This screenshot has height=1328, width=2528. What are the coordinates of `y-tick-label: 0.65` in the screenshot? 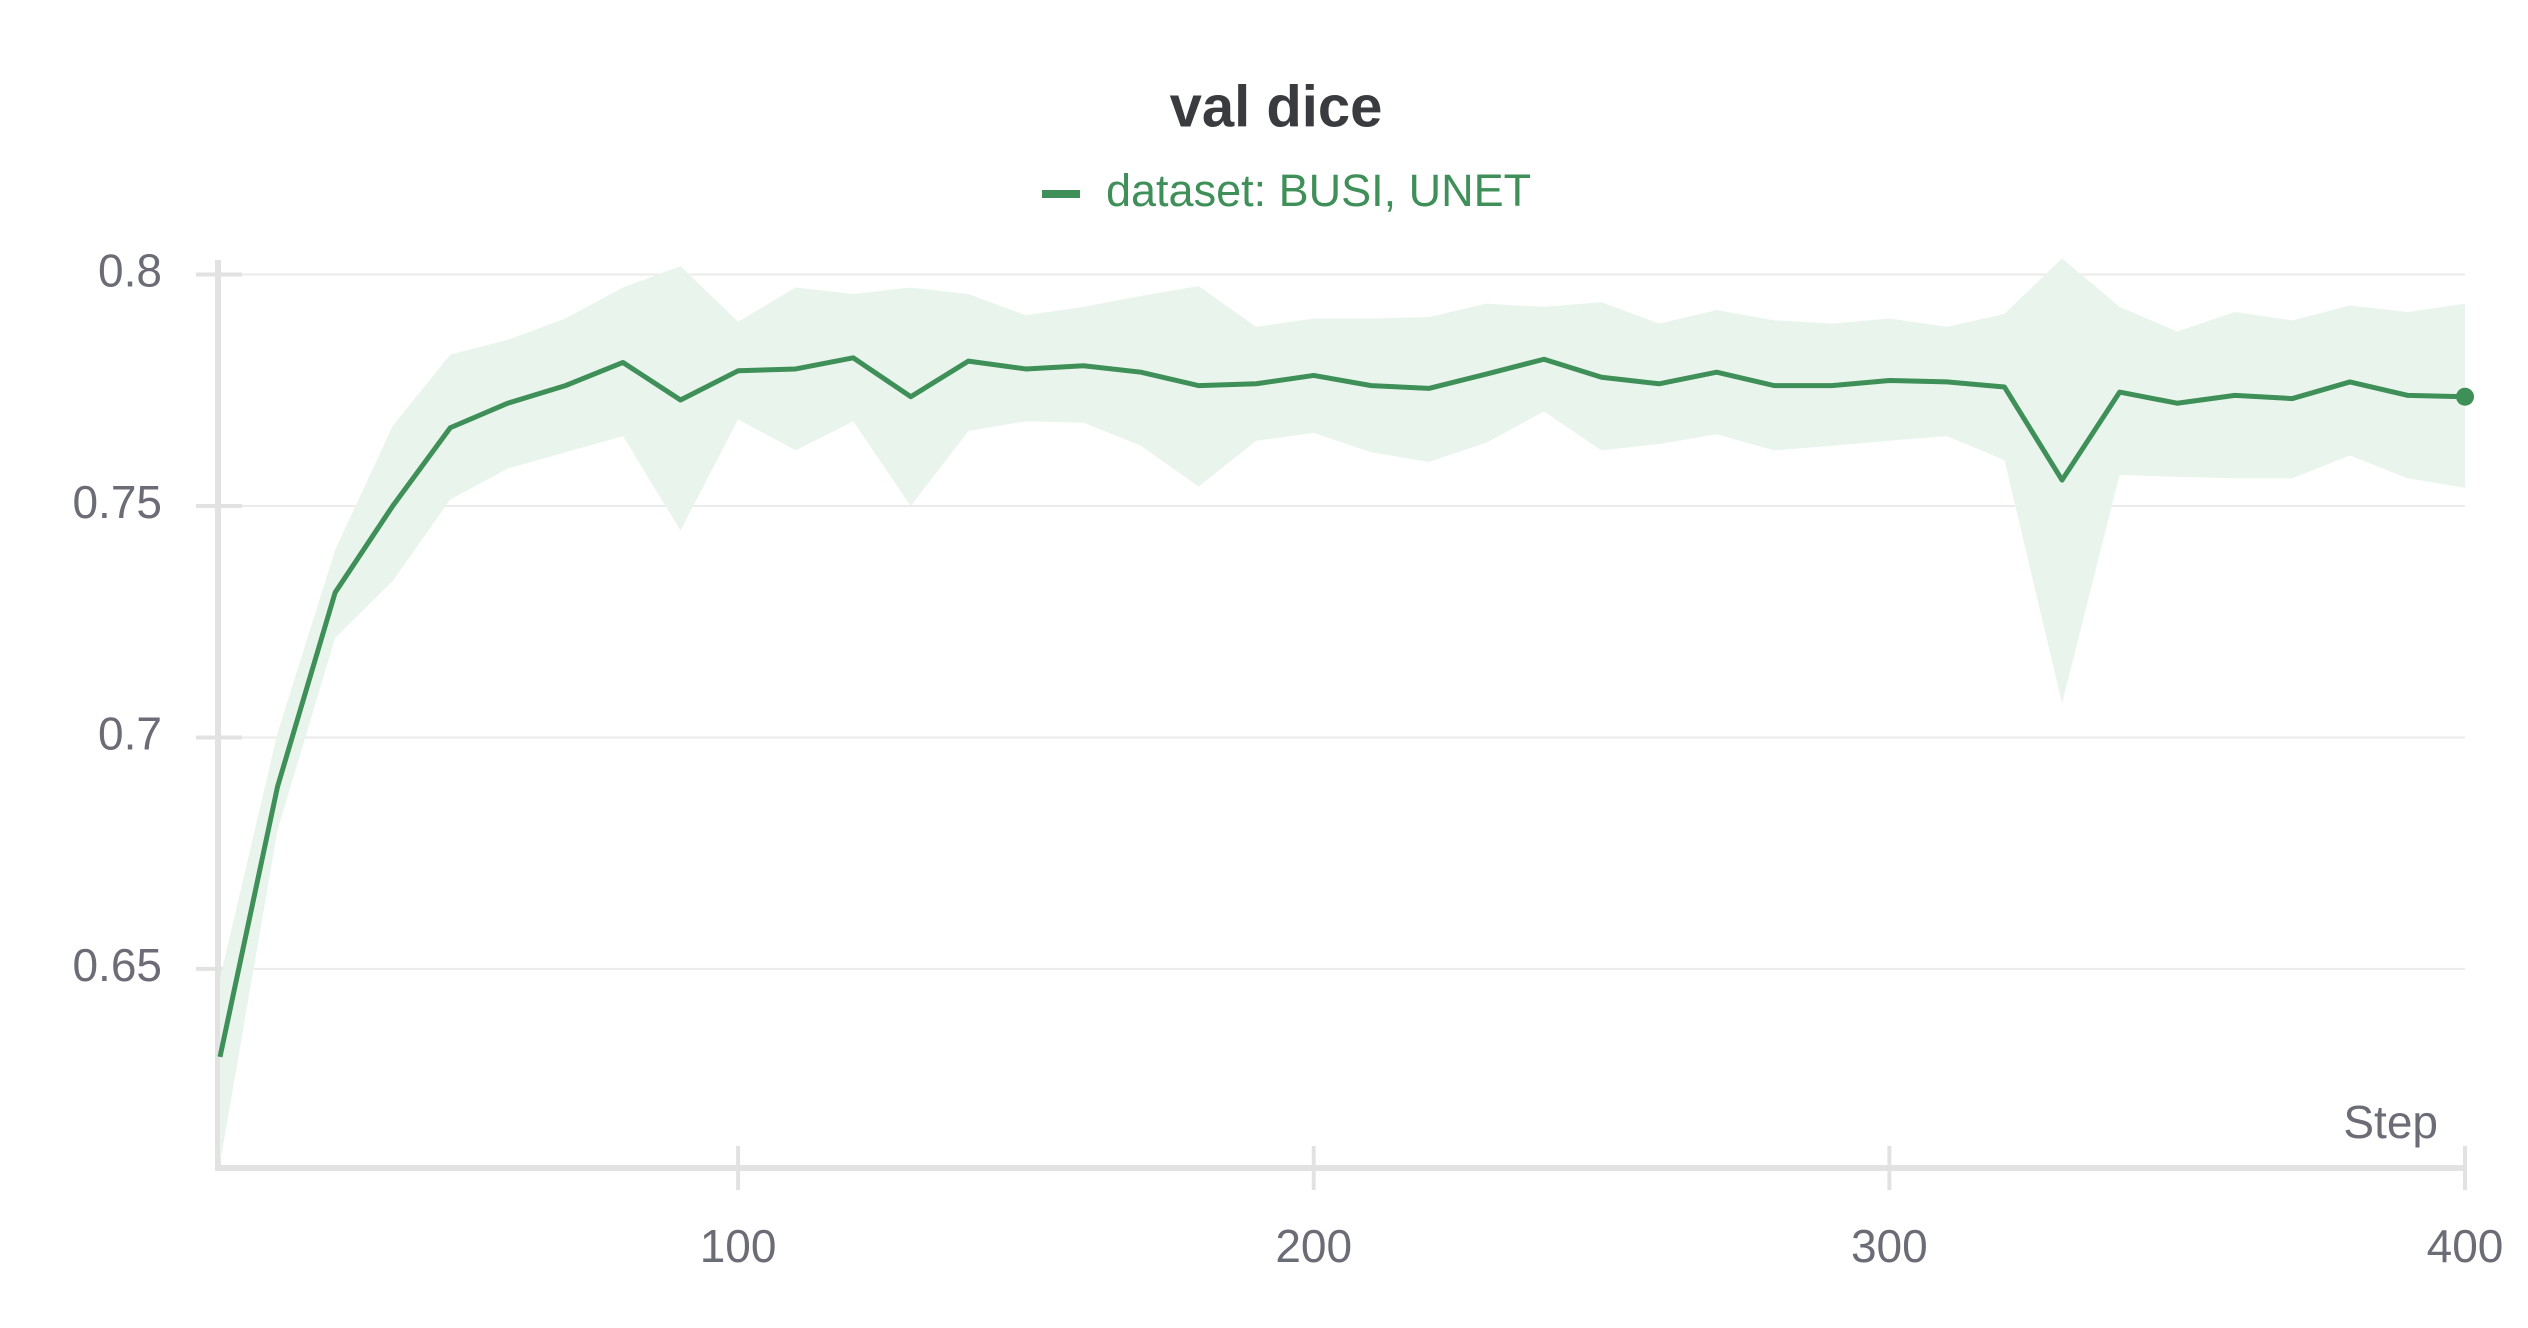 It's located at (117, 965).